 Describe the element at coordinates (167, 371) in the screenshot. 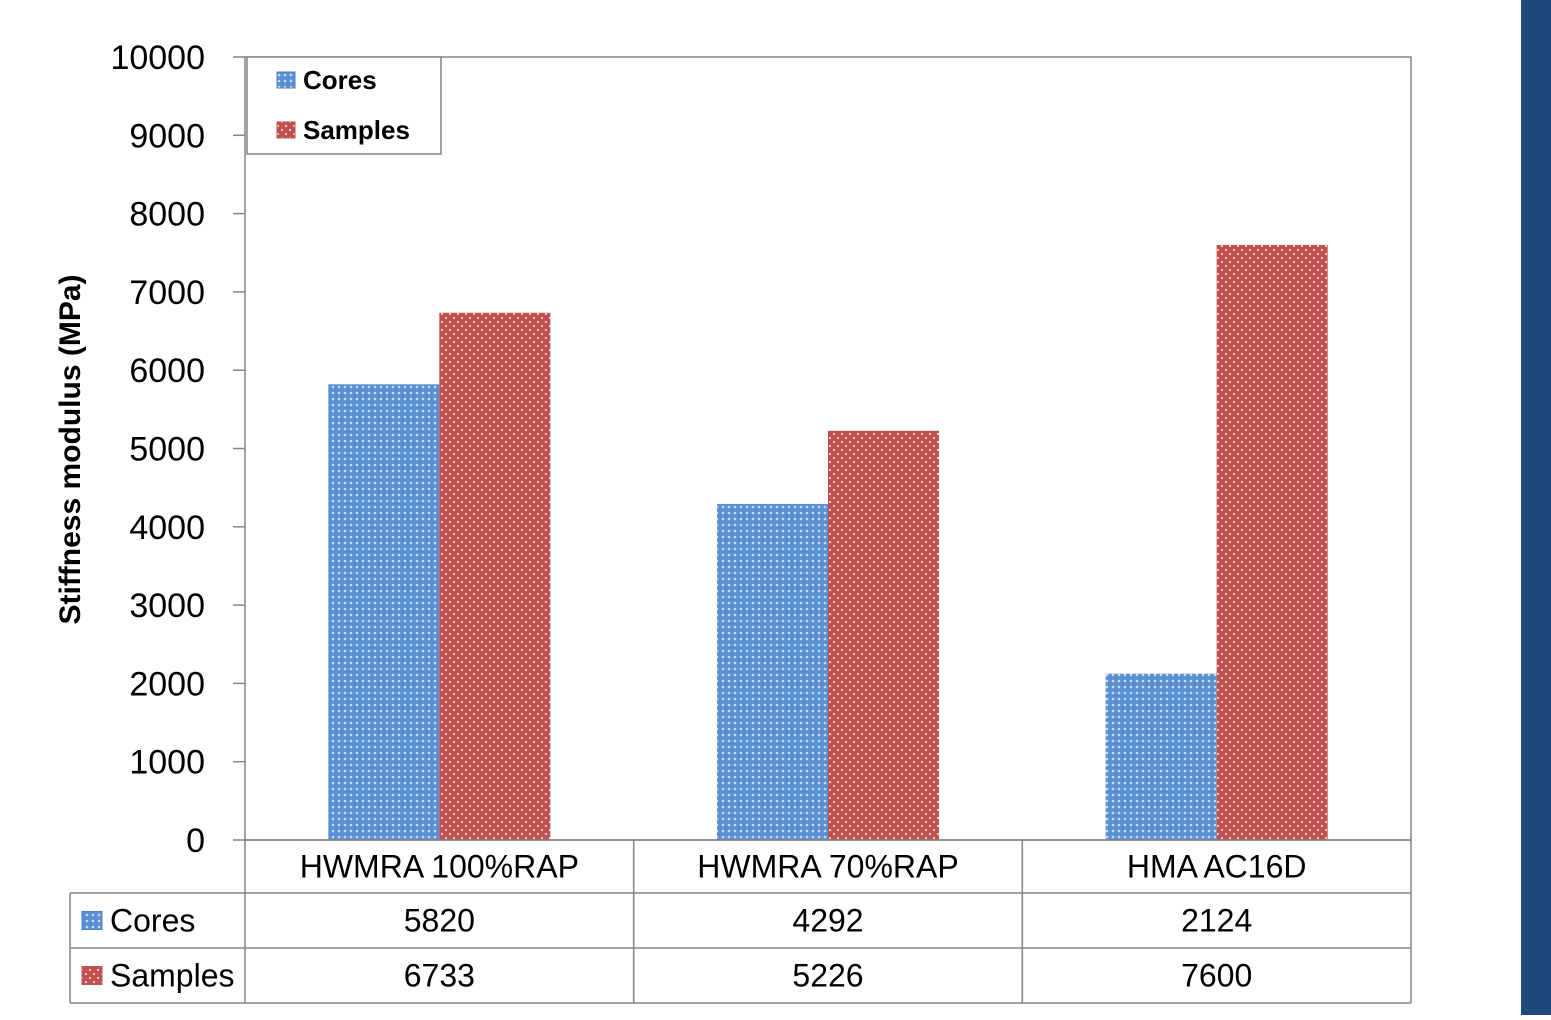

I see `y-tick-label: 6000` at that location.